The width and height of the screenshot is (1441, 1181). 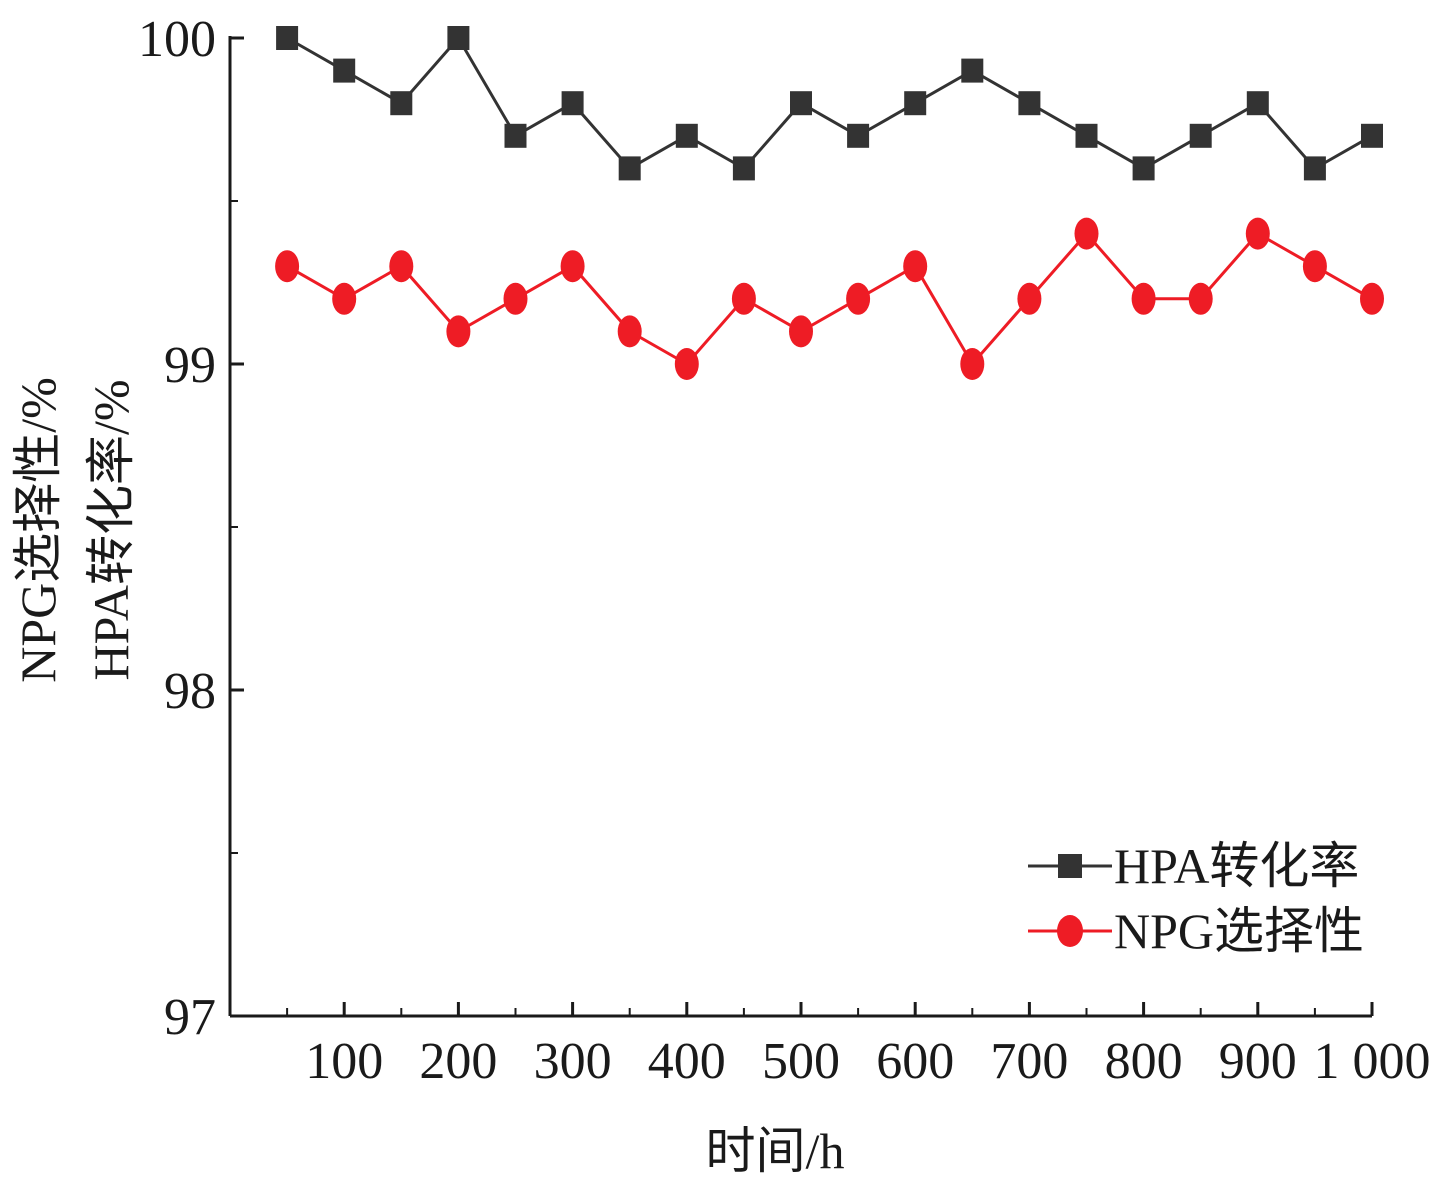 What do you see at coordinates (1236, 866) in the screenshot?
I see `legend-label-hpa: HPA转化率` at bounding box center [1236, 866].